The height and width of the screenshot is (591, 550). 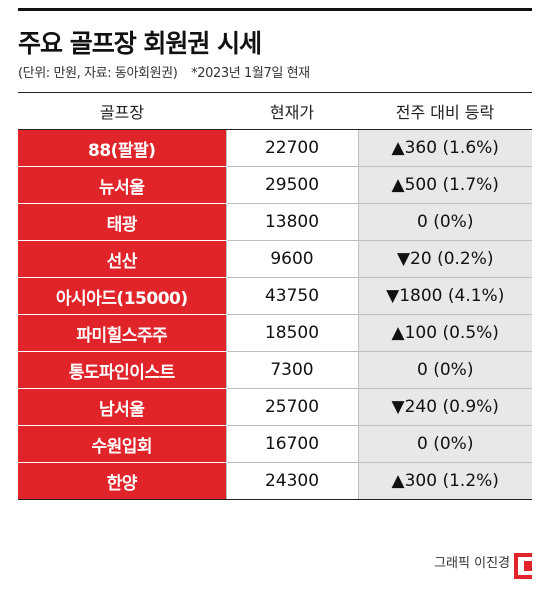 I want to click on current-price: 9600, so click(x=291, y=259).